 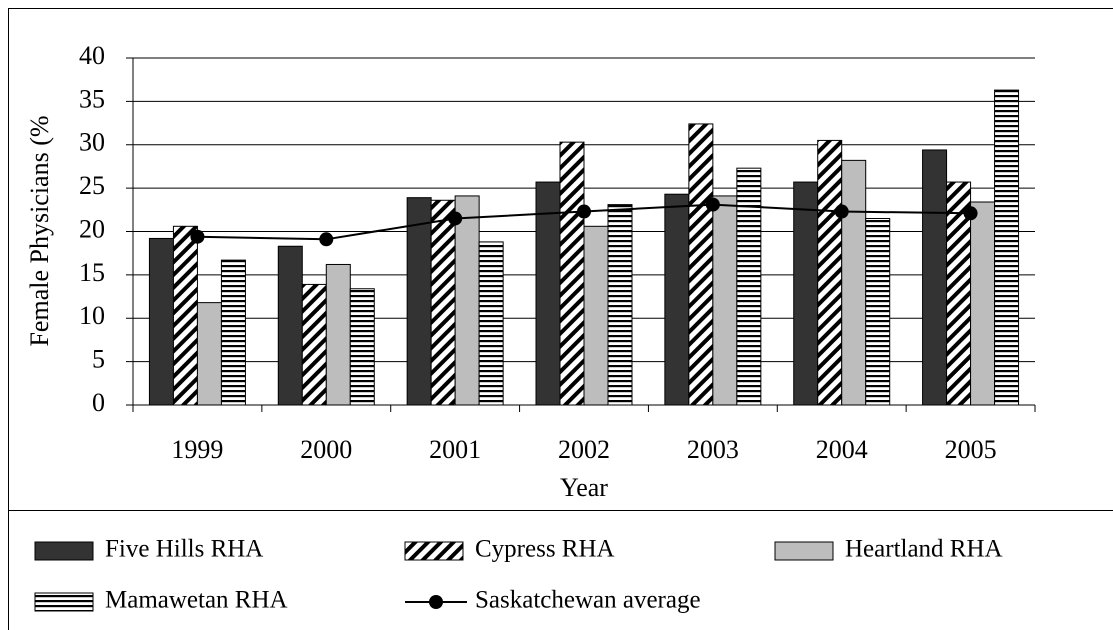 What do you see at coordinates (92, 98) in the screenshot?
I see `y-tick-label: 35` at bounding box center [92, 98].